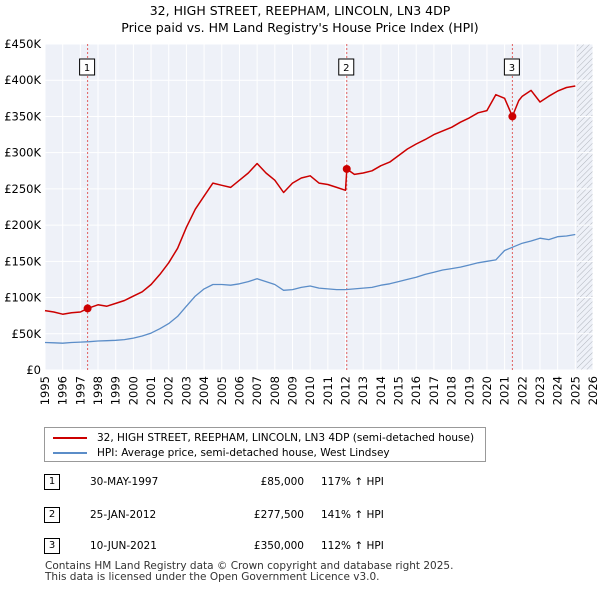  I want to click on y-tick-label: £50K, so click(27, 334).